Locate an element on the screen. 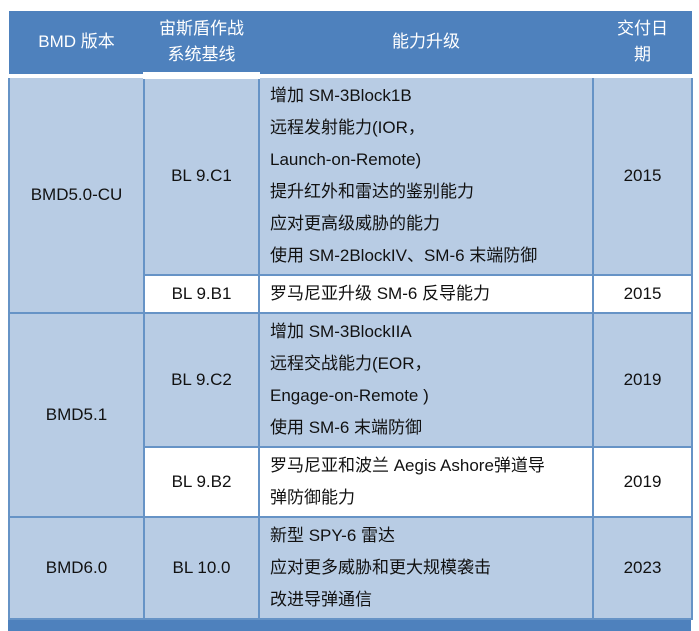 This screenshot has height=631, width=699. capability-line: 远程交战能力(EOR， is located at coordinates (351, 363).